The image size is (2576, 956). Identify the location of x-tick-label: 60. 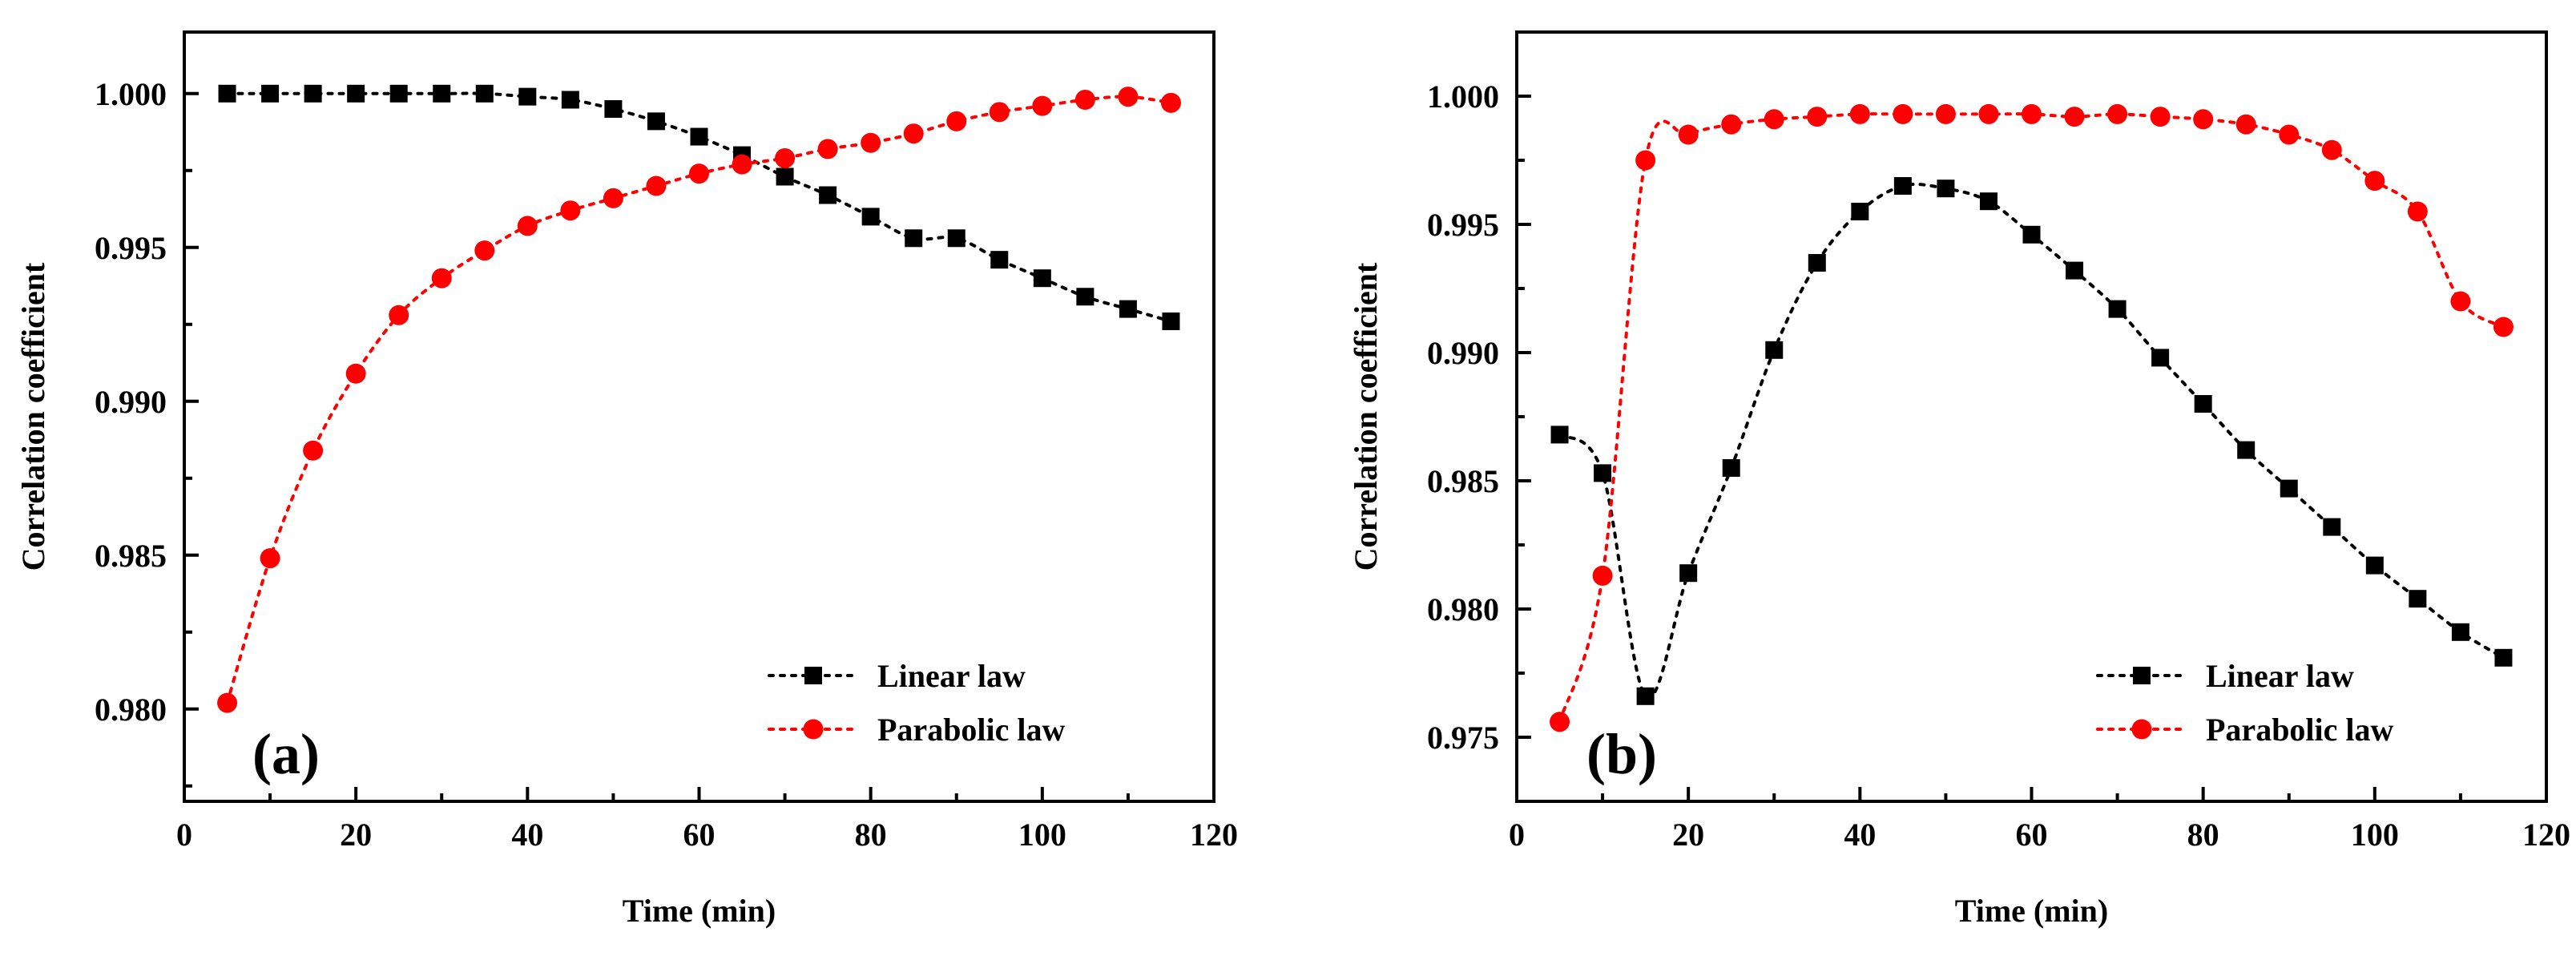
(699, 835).